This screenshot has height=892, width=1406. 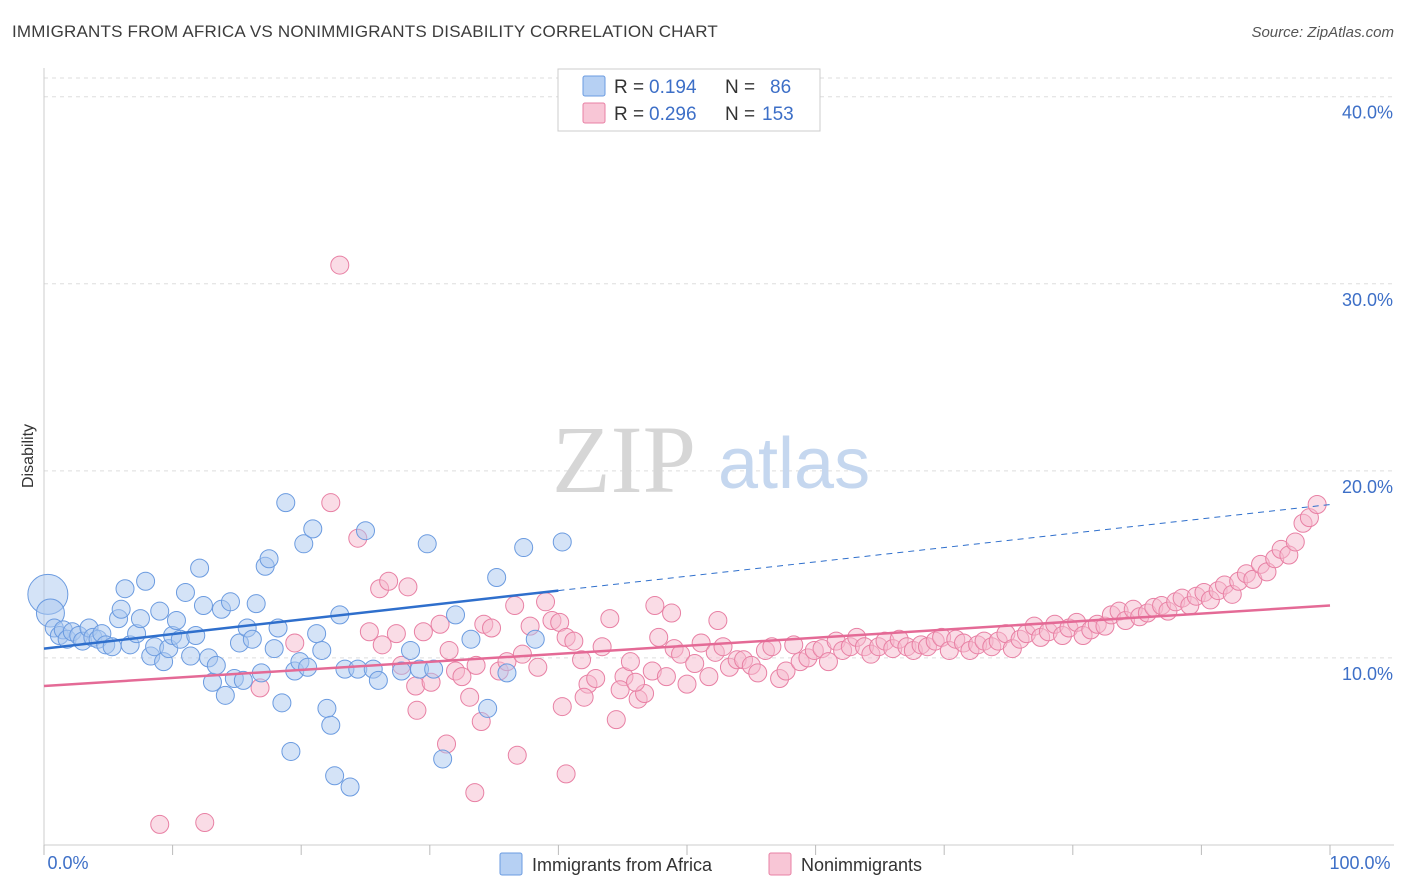 I want to click on legend-swatch-blue, so click(x=594, y=86).